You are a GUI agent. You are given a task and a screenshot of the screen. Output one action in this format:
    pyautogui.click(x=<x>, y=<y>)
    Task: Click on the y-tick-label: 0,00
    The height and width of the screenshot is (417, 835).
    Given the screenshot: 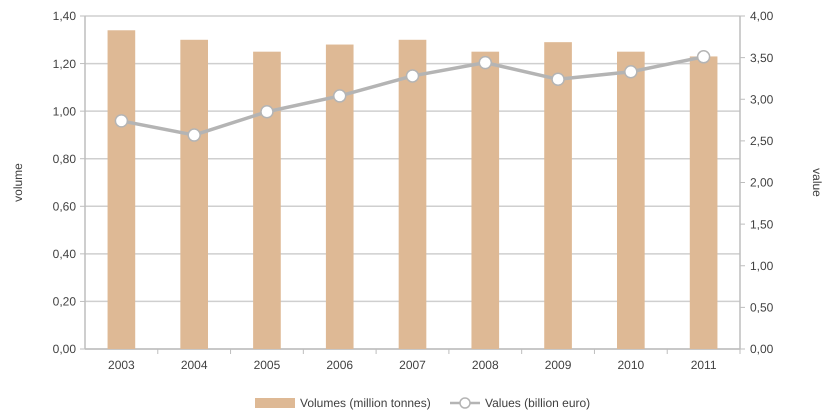 What is the action you would take?
    pyautogui.click(x=64, y=349)
    